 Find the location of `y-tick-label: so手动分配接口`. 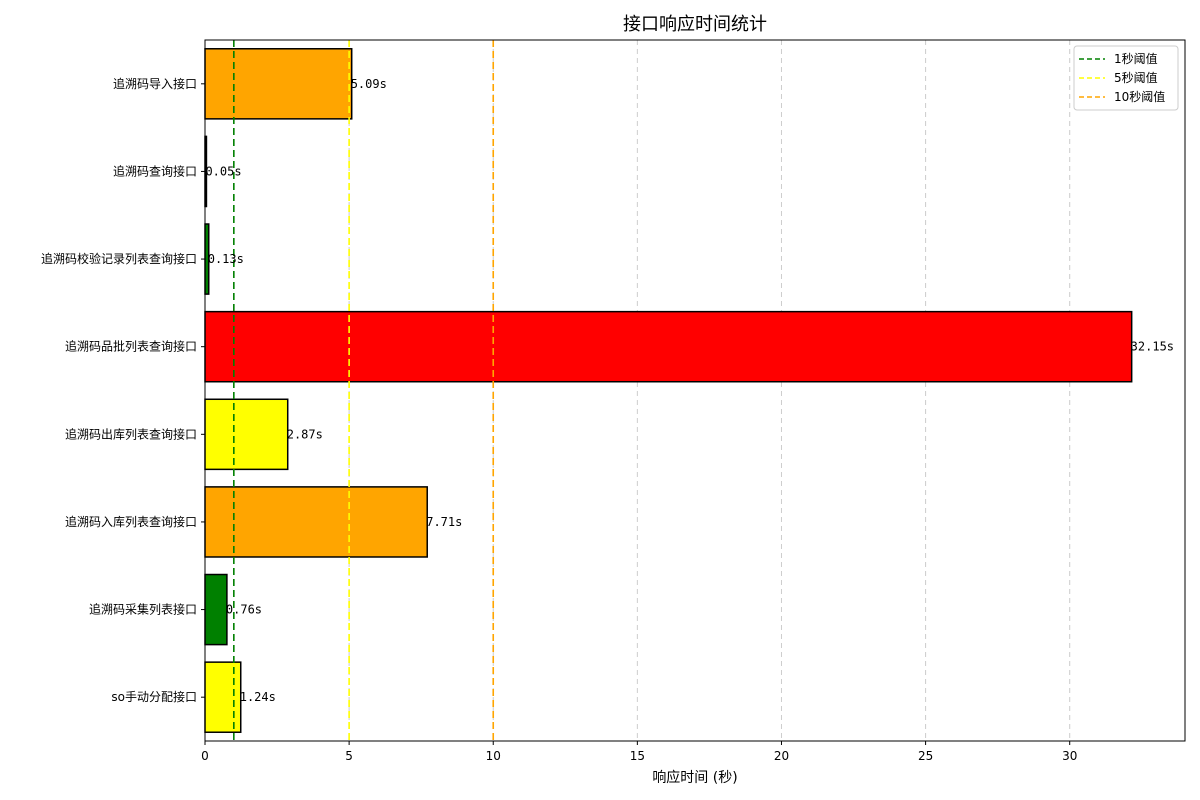

y-tick-label: so手动分配接口 is located at coordinates (154, 696).